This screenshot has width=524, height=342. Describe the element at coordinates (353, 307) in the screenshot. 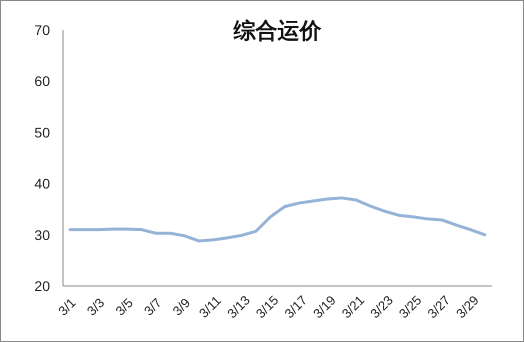

I see `x-tick-label: 3/21` at that location.